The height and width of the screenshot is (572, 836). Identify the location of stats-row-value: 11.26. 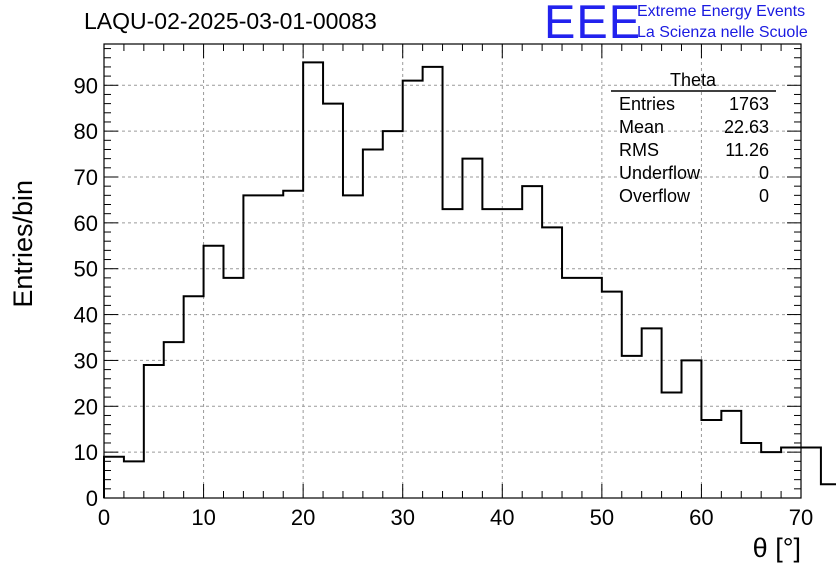
(747, 150).